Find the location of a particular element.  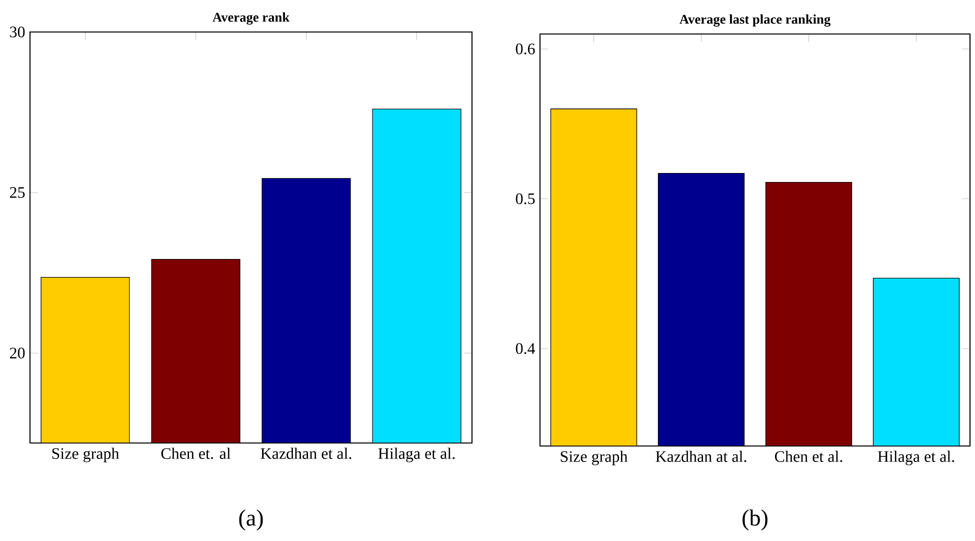

y-tick-label: 0.6 is located at coordinates (525, 49).